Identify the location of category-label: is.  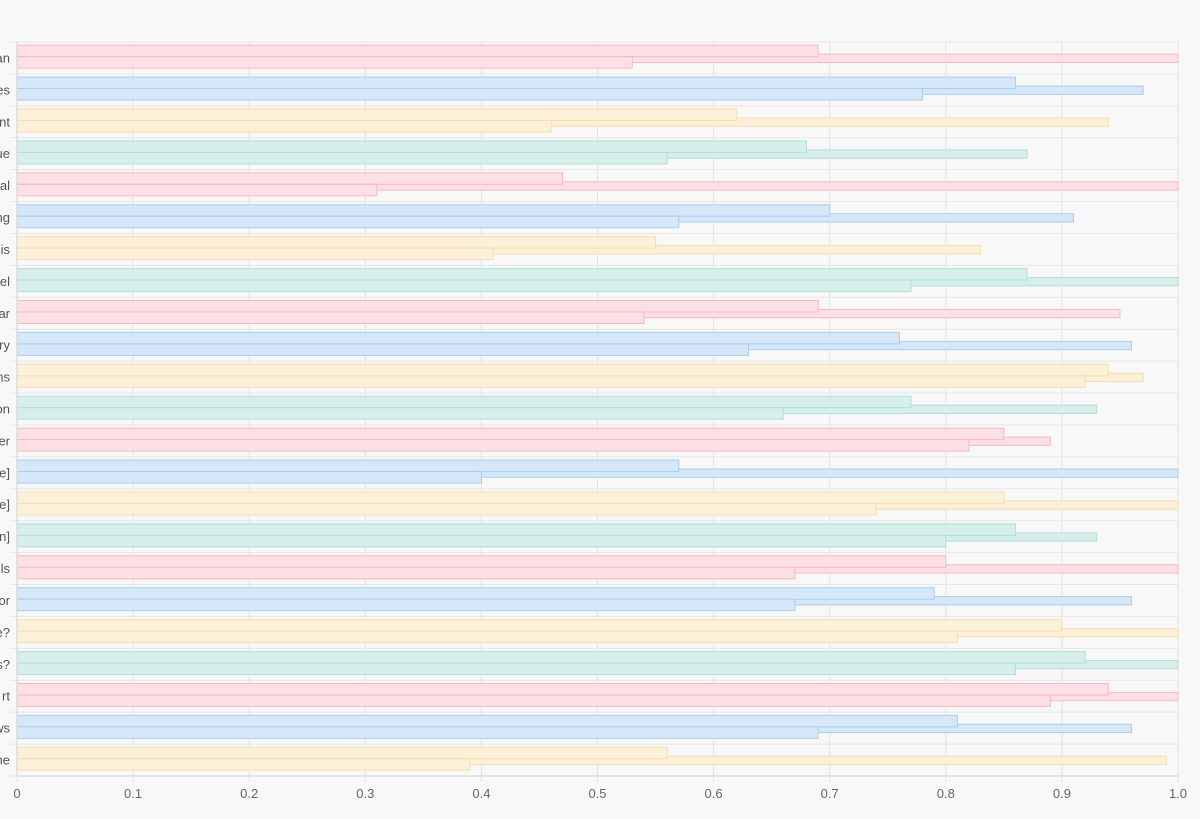
(6, 249).